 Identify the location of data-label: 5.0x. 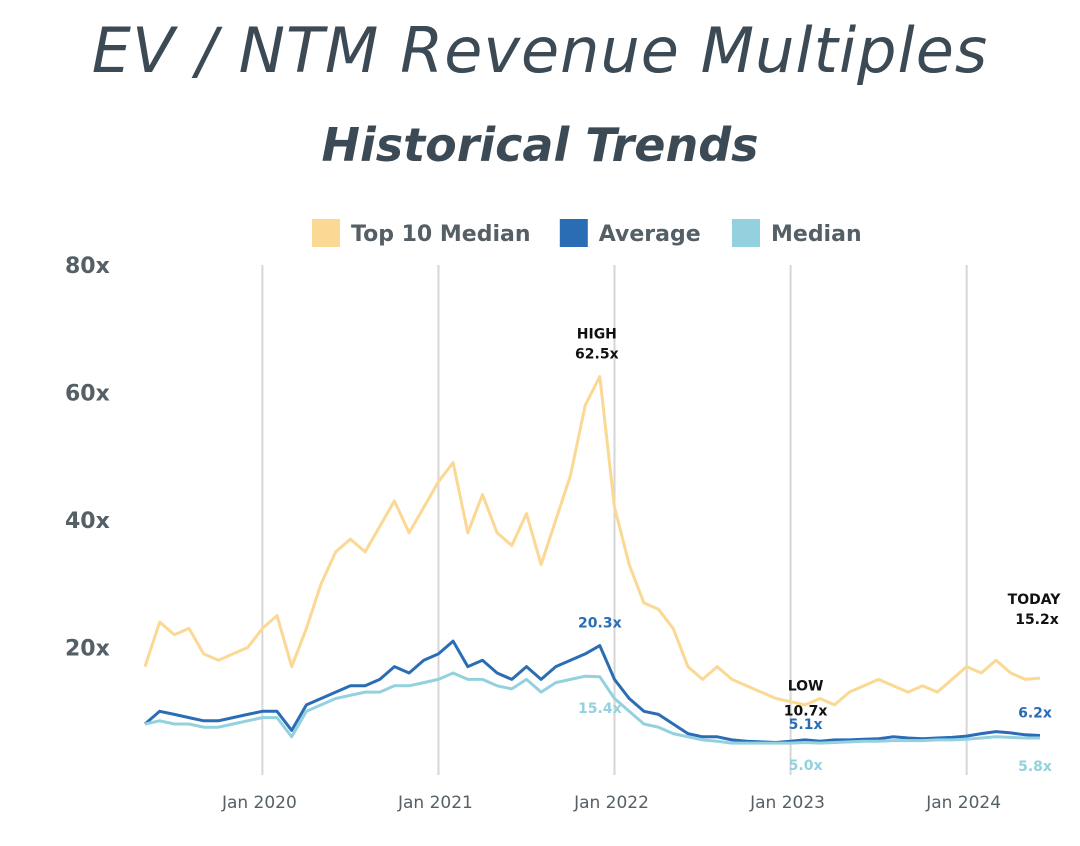
(806, 766).